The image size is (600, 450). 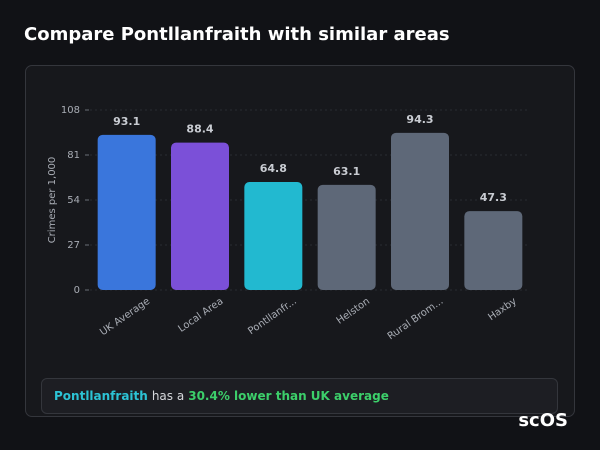 I want to click on value-label: 88.4, so click(x=199, y=129).